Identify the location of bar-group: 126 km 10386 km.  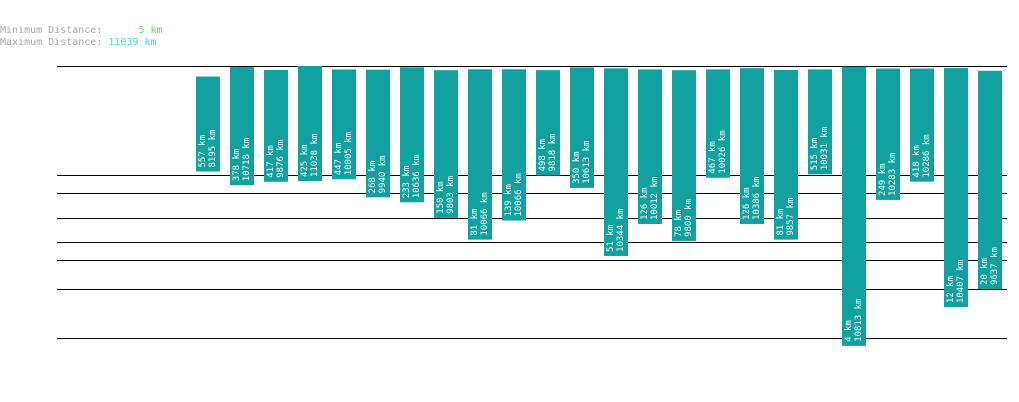
(752, 146).